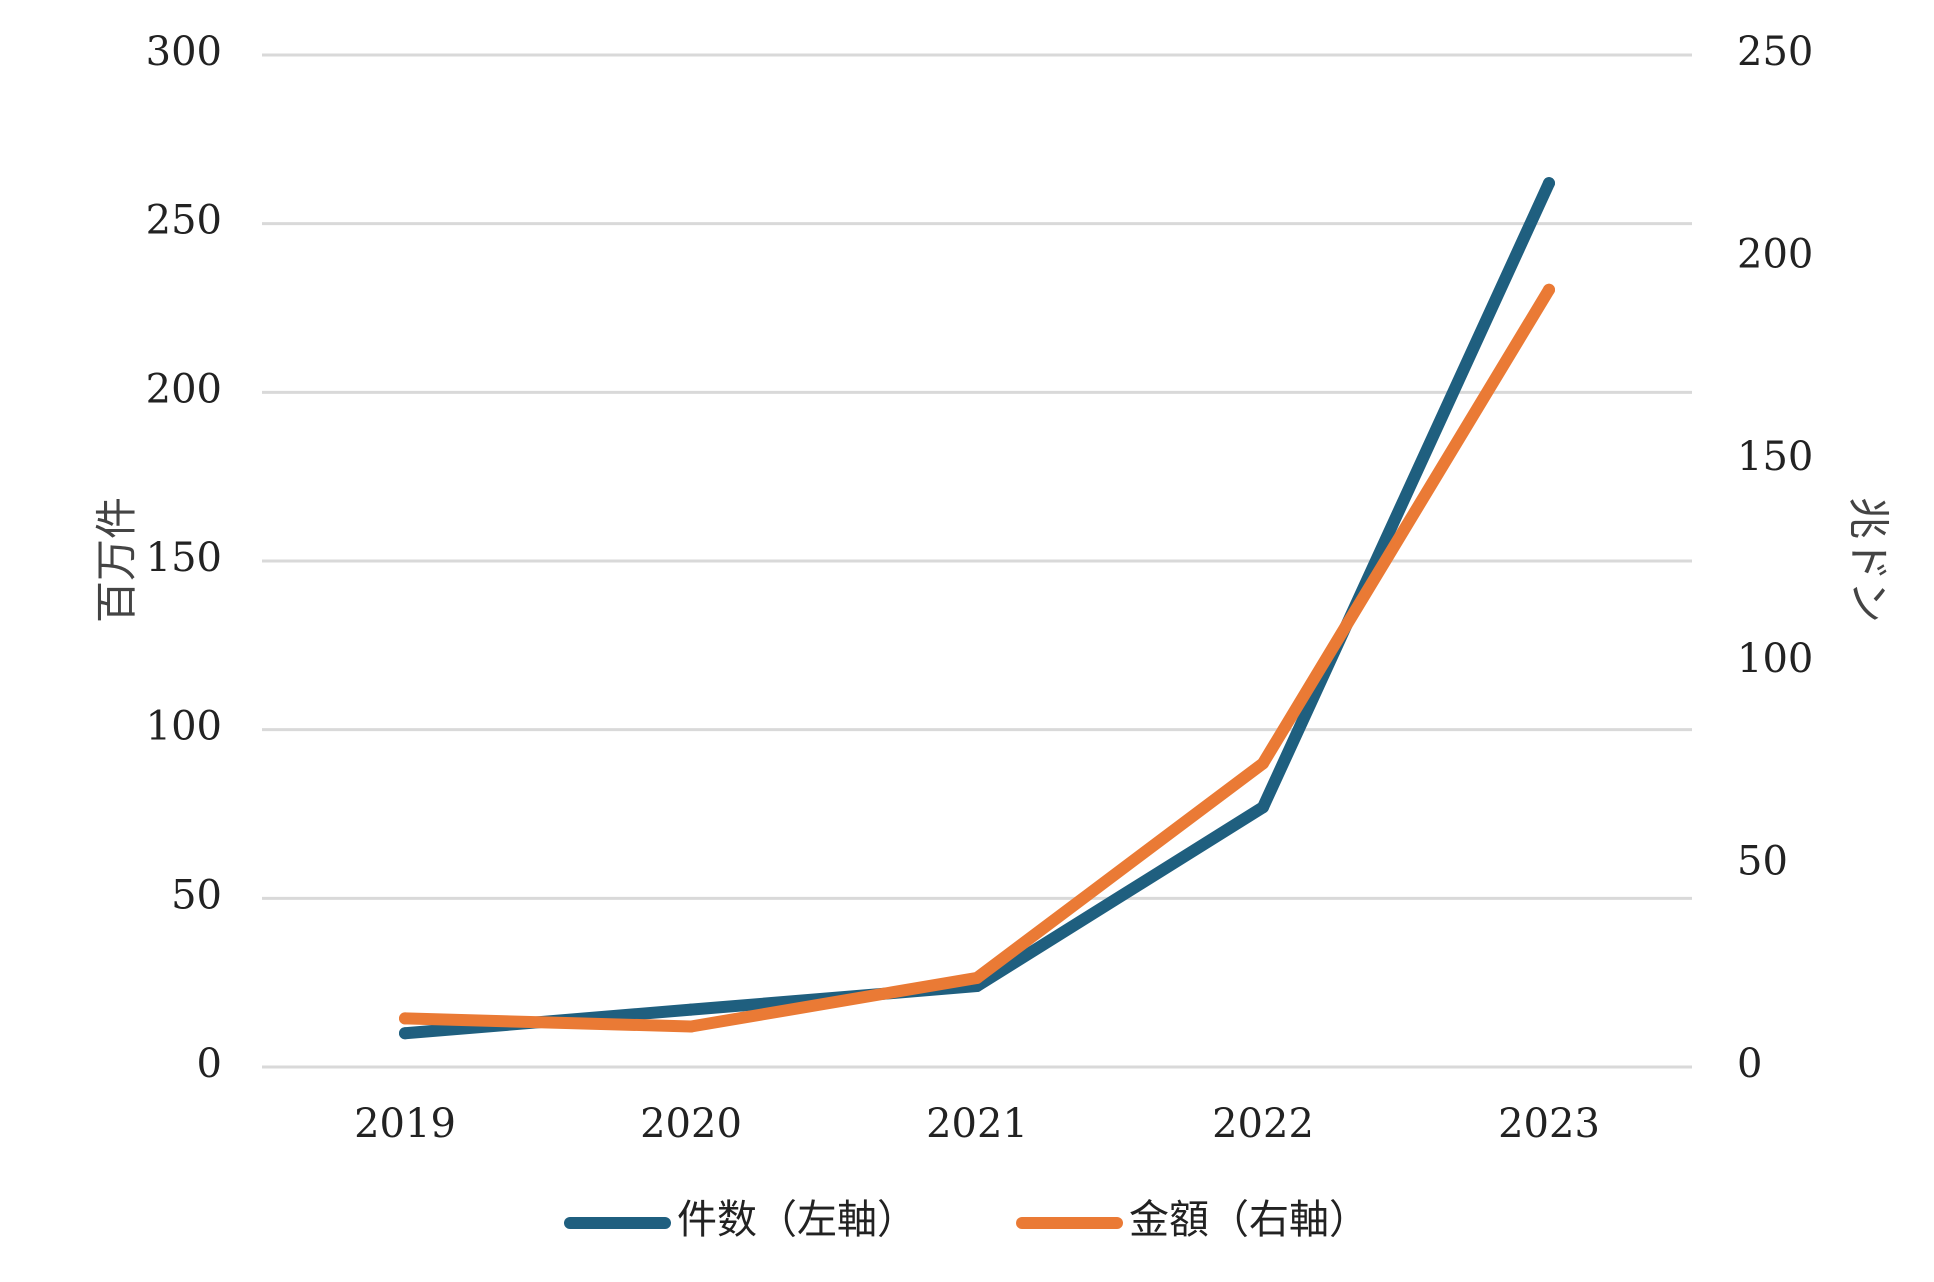 The image size is (1934, 1282). Describe the element at coordinates (116, 560) in the screenshot. I see `left-axis-title: 百万件` at that location.